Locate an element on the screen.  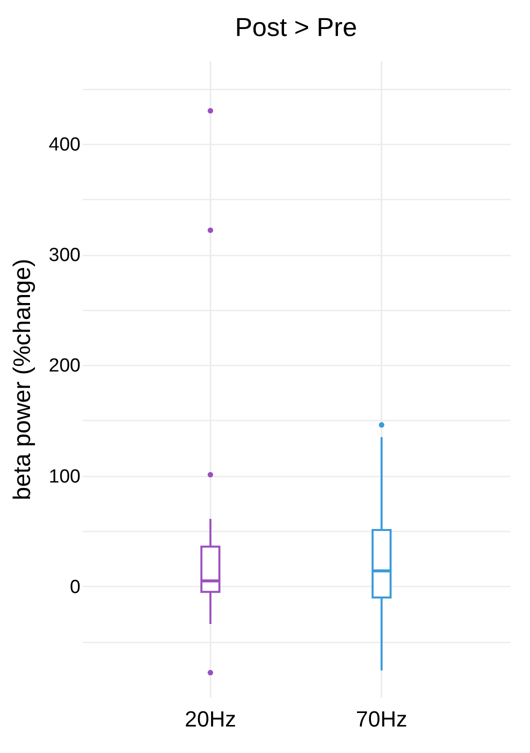
y-tick-label: 100 is located at coordinates (64, 477).